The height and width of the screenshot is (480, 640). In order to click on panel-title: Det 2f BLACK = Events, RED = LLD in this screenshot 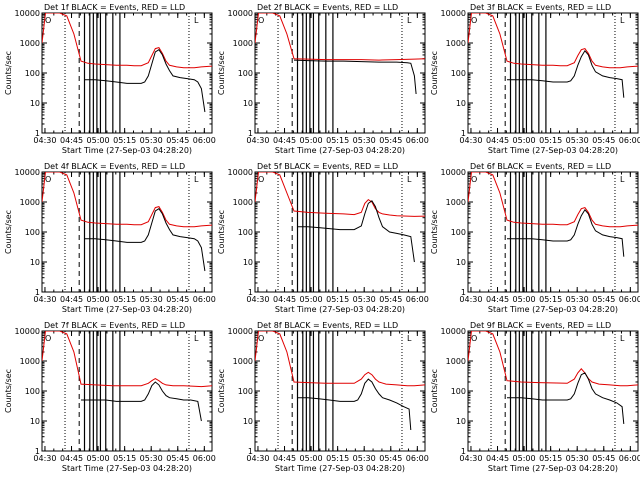, I will do `click(327, 7)`.